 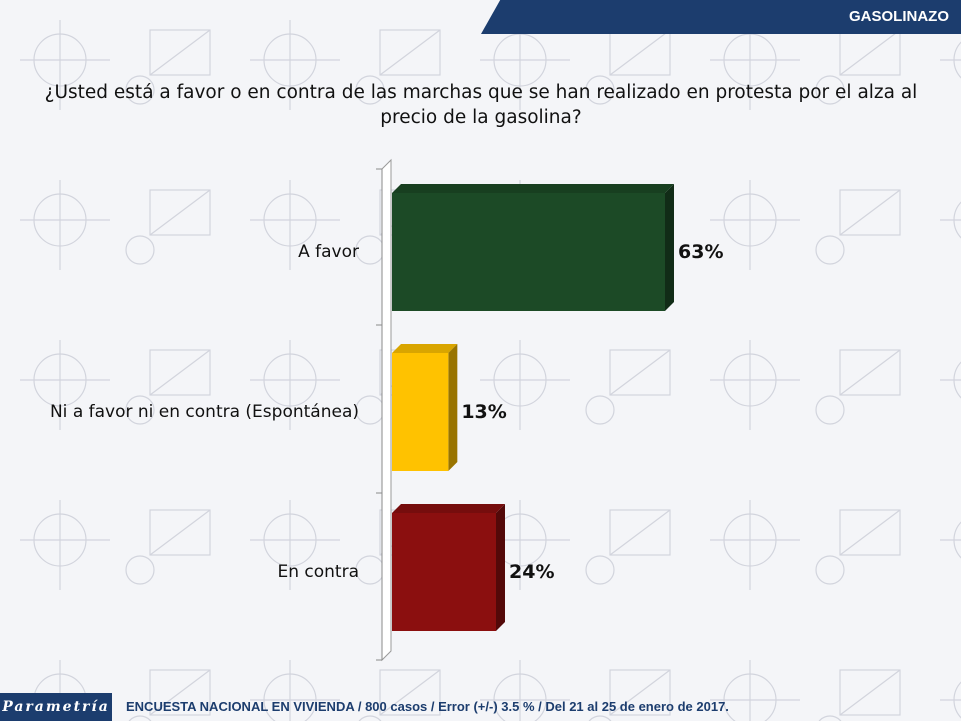 I want to click on value-label-1: 13%, so click(x=484, y=412).